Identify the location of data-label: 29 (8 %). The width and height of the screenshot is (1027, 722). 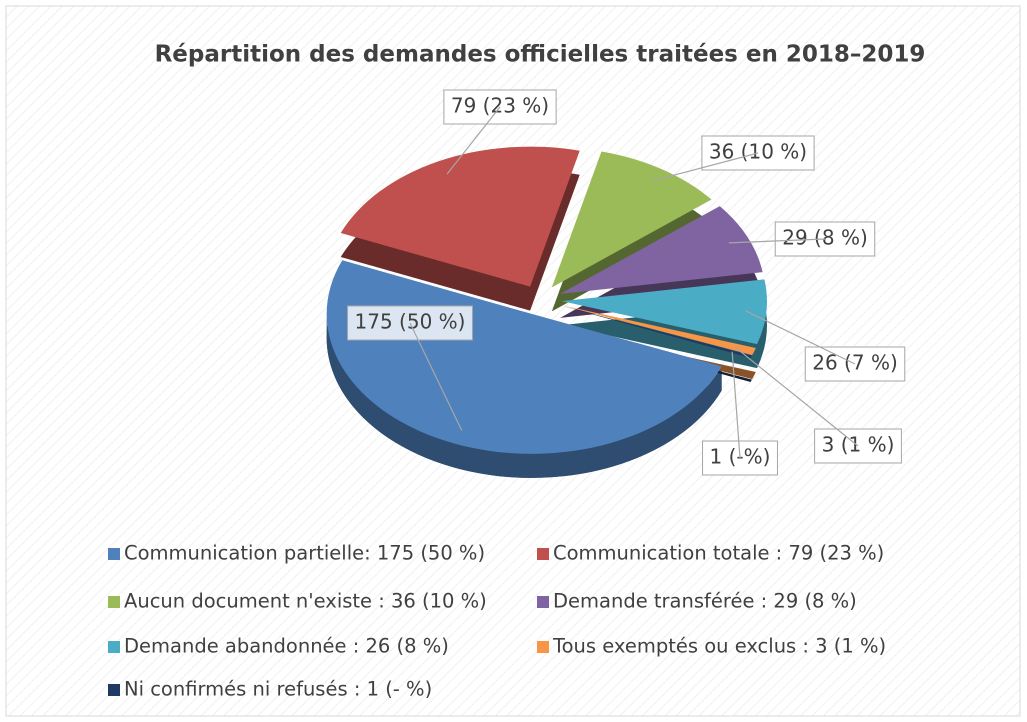
(825, 238).